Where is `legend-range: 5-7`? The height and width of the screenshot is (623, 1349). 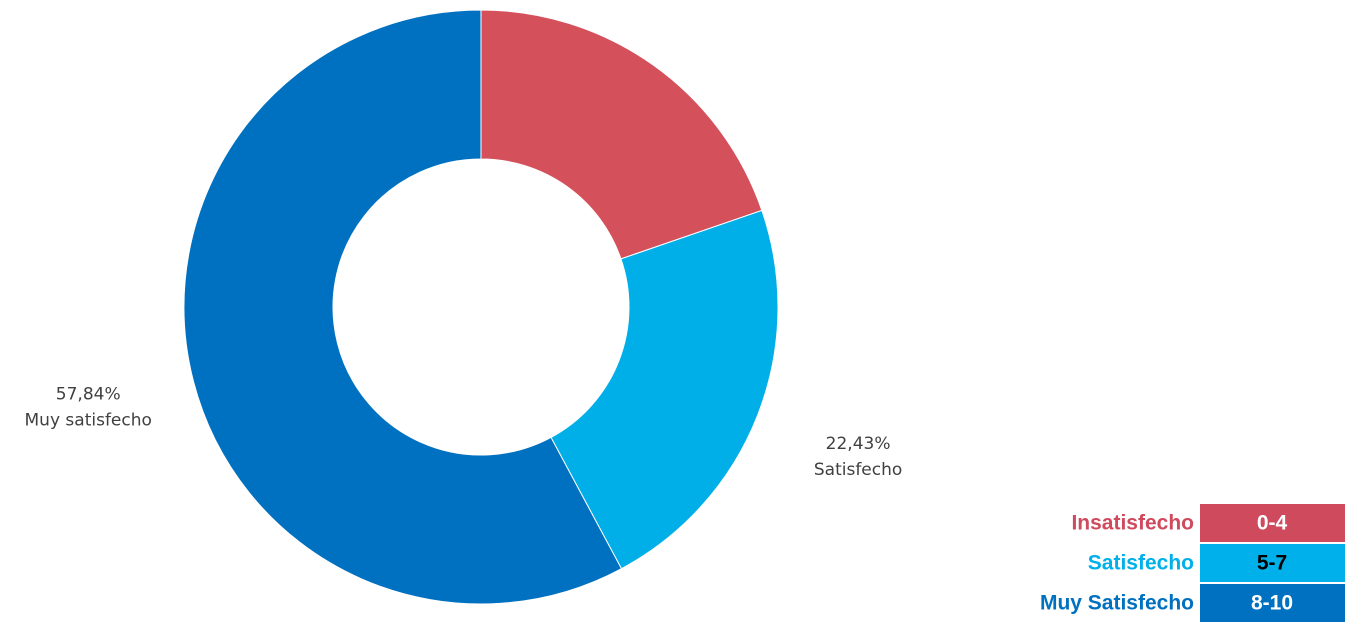
legend-range: 5-7 is located at coordinates (1272, 563).